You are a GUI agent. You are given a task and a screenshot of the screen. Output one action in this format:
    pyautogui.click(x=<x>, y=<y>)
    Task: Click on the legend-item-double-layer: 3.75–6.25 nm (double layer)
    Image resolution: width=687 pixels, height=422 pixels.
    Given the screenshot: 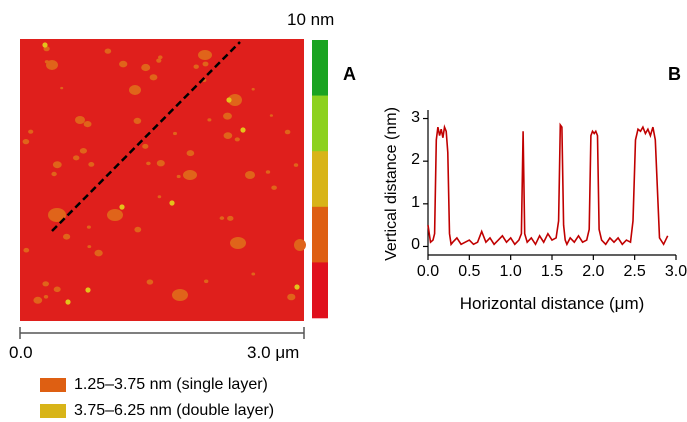 What is the action you would take?
    pyautogui.click(x=157, y=411)
    